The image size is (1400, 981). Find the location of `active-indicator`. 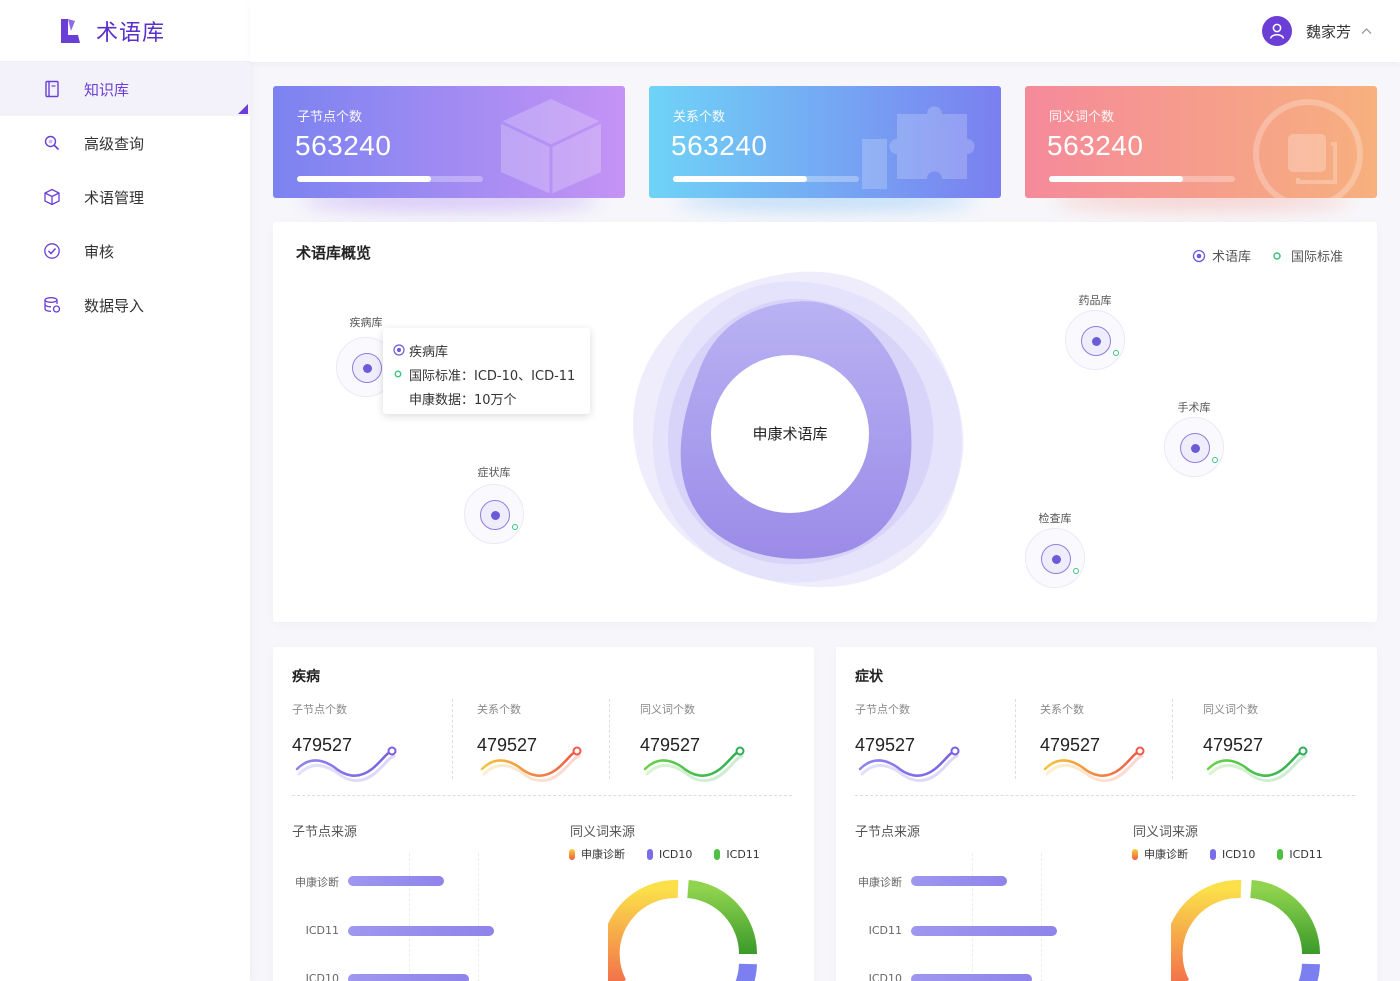

active-indicator is located at coordinates (243, 109).